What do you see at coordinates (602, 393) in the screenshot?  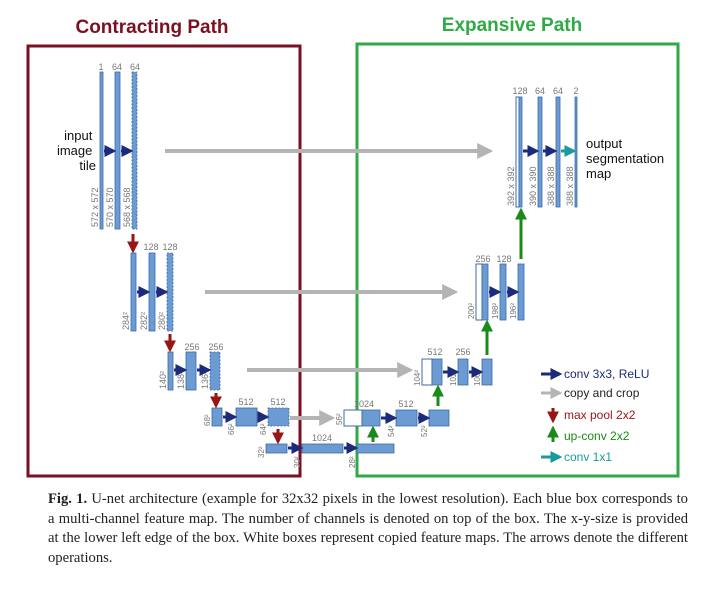 I see `legend-copy-label: copy and crop` at bounding box center [602, 393].